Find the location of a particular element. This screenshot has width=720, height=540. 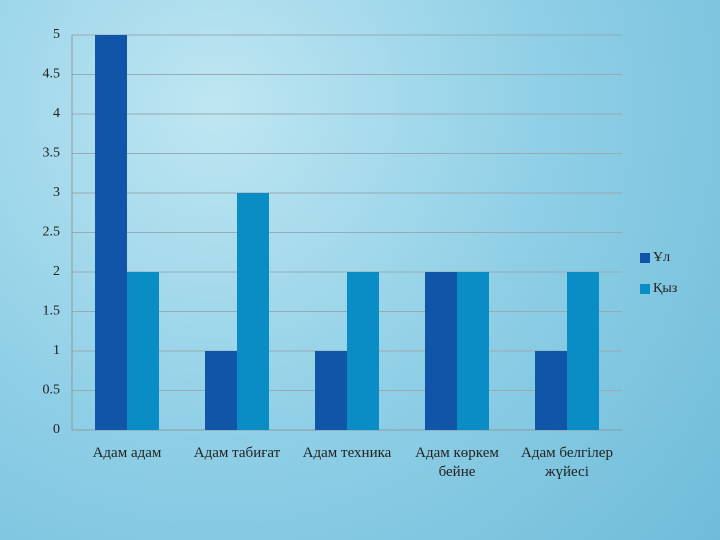

y-tick-label: 1 is located at coordinates (56, 350).